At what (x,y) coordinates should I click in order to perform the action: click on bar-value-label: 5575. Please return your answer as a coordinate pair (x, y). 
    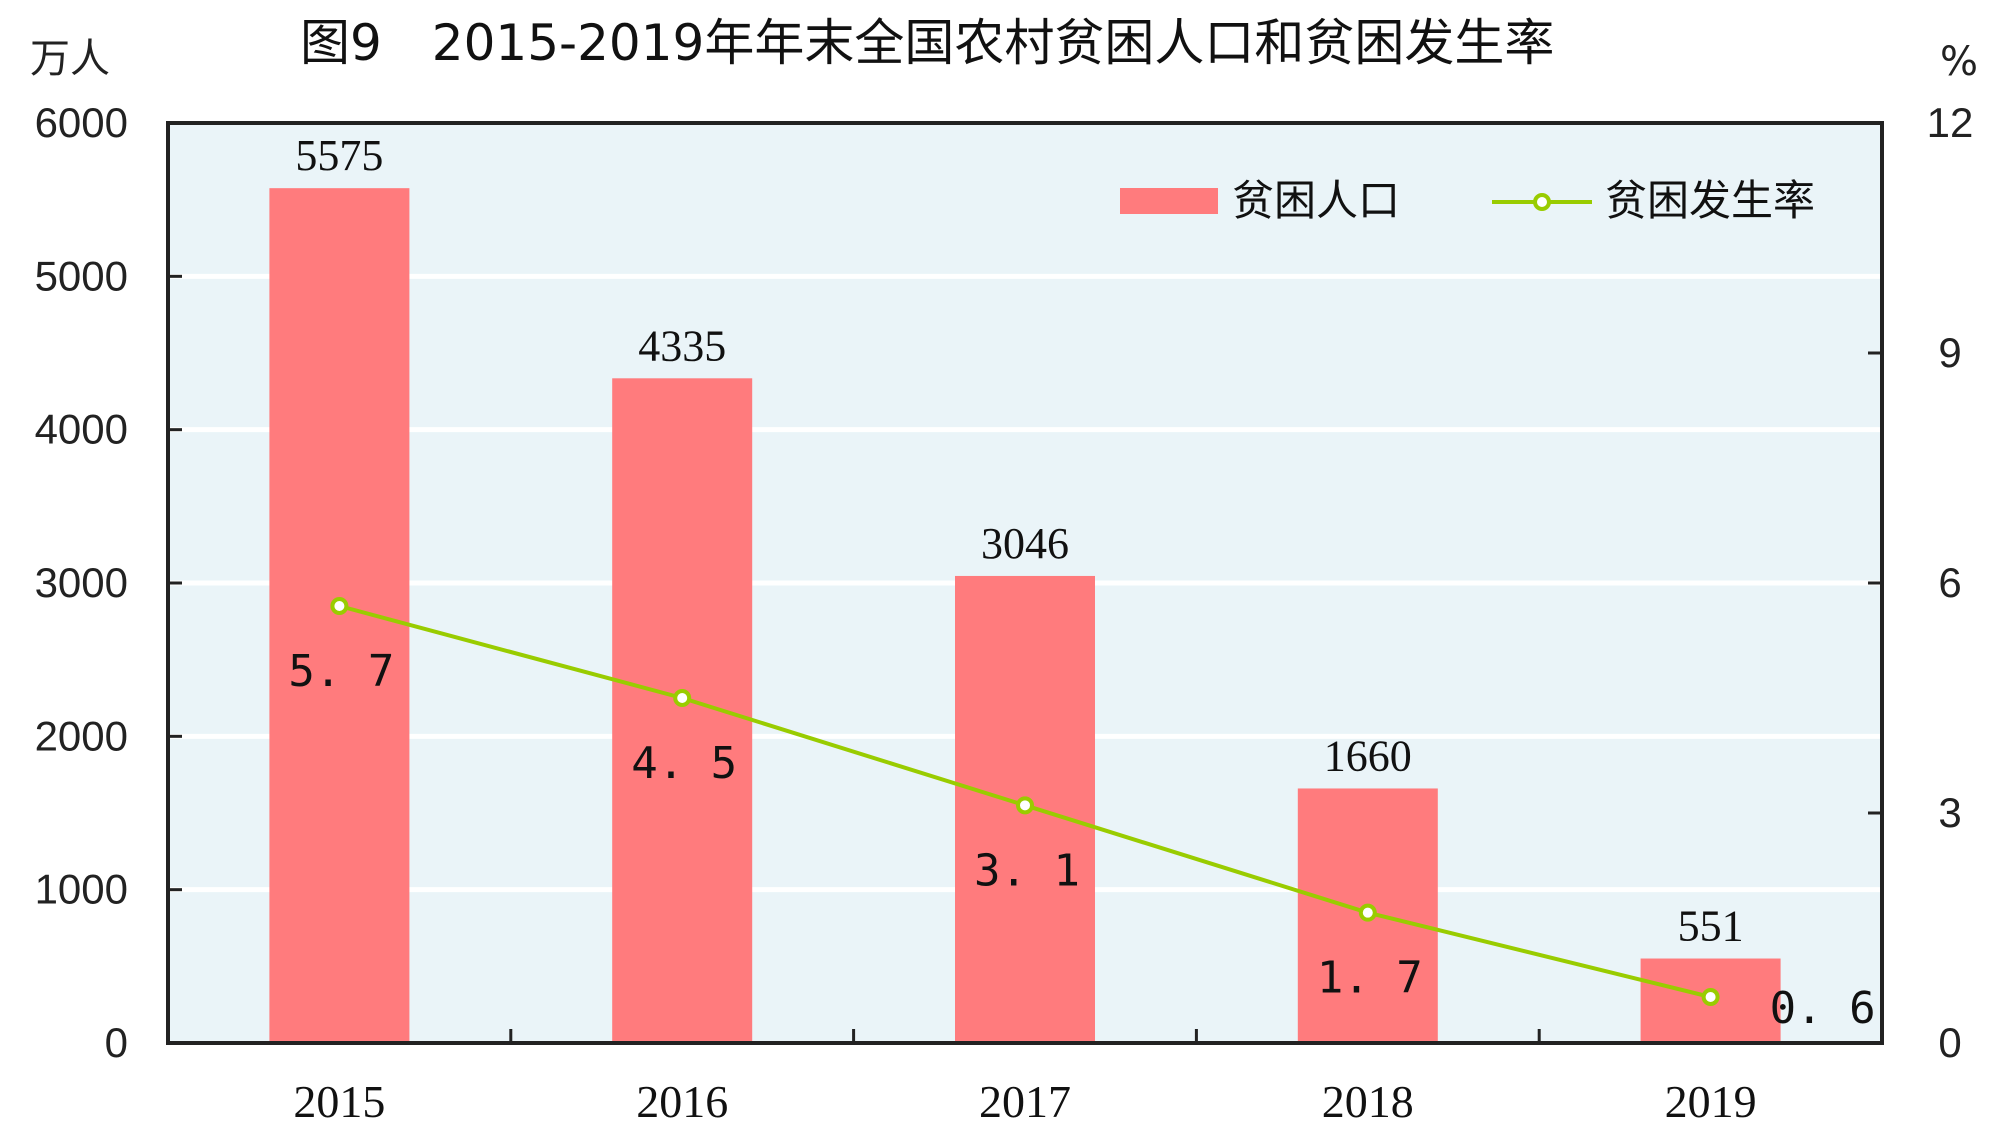
    Looking at the image, I should click on (339, 155).